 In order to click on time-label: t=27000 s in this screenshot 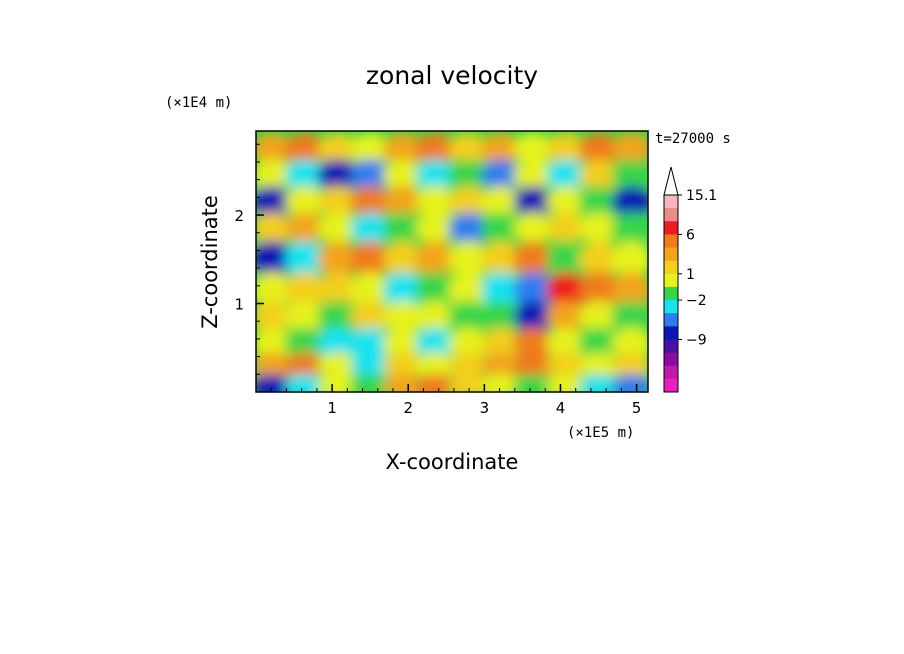, I will do `click(693, 139)`.